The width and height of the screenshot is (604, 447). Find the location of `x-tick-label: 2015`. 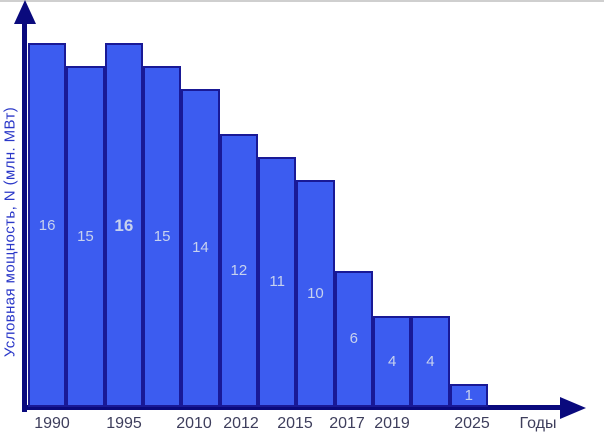

x-tick-label: 2015 is located at coordinates (295, 423).